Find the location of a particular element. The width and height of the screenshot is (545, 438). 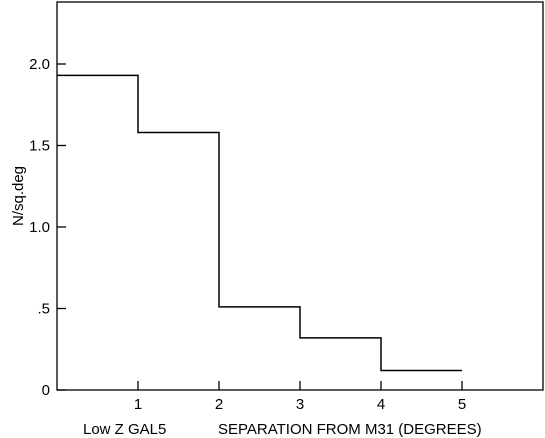

y-tick-label: 2.0 is located at coordinates (39, 64).